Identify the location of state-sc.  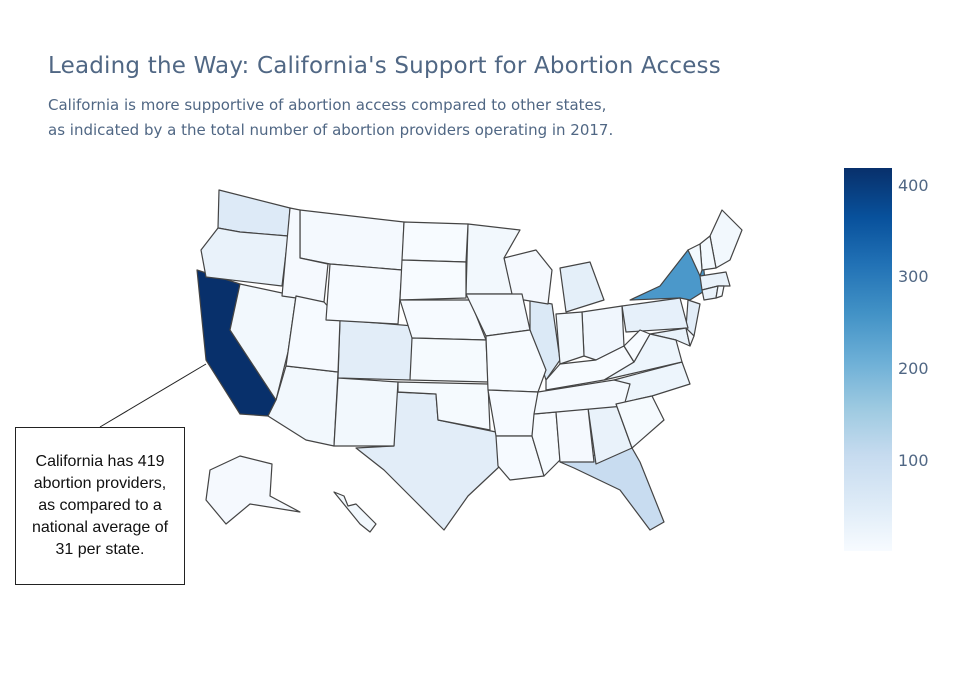
(640, 422).